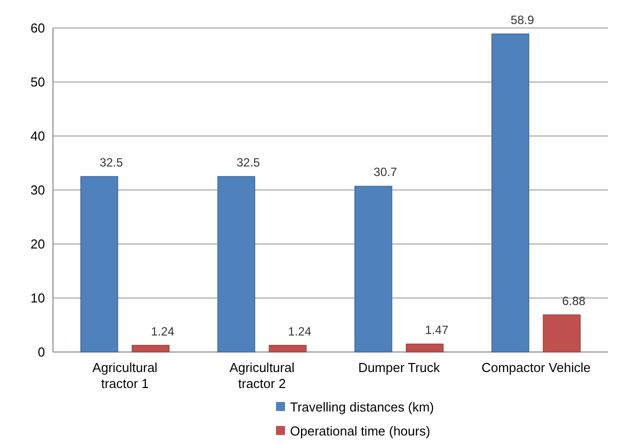  Describe the element at coordinates (37, 136) in the screenshot. I see `y-tick-label: 40` at that location.